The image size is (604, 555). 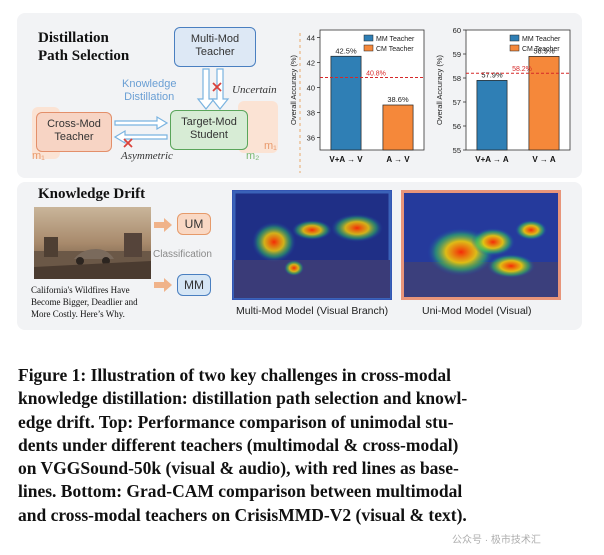 I want to click on knowledge-distillation-label: Knowledge Distillation, so click(x=149, y=90).